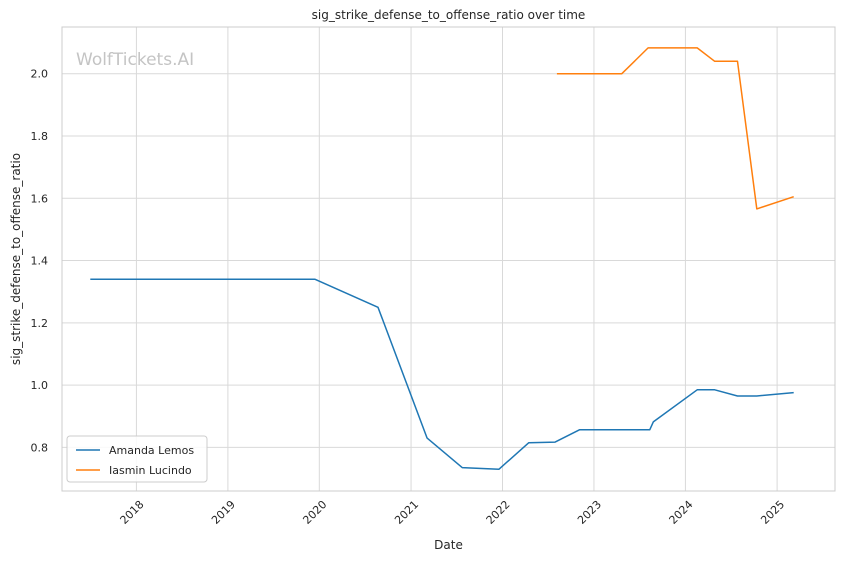 The height and width of the screenshot is (561, 844). Describe the element at coordinates (40, 447) in the screenshot. I see `y-tick-label: 0.8` at that location.